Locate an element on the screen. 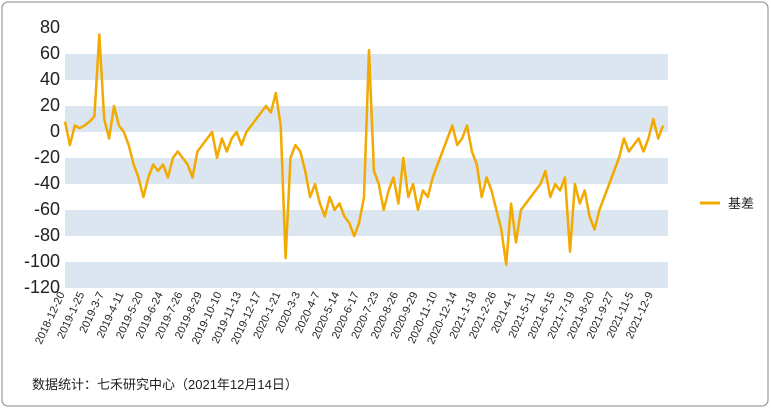 The height and width of the screenshot is (409, 771). y-tick-label: 40 is located at coordinates (50, 79).